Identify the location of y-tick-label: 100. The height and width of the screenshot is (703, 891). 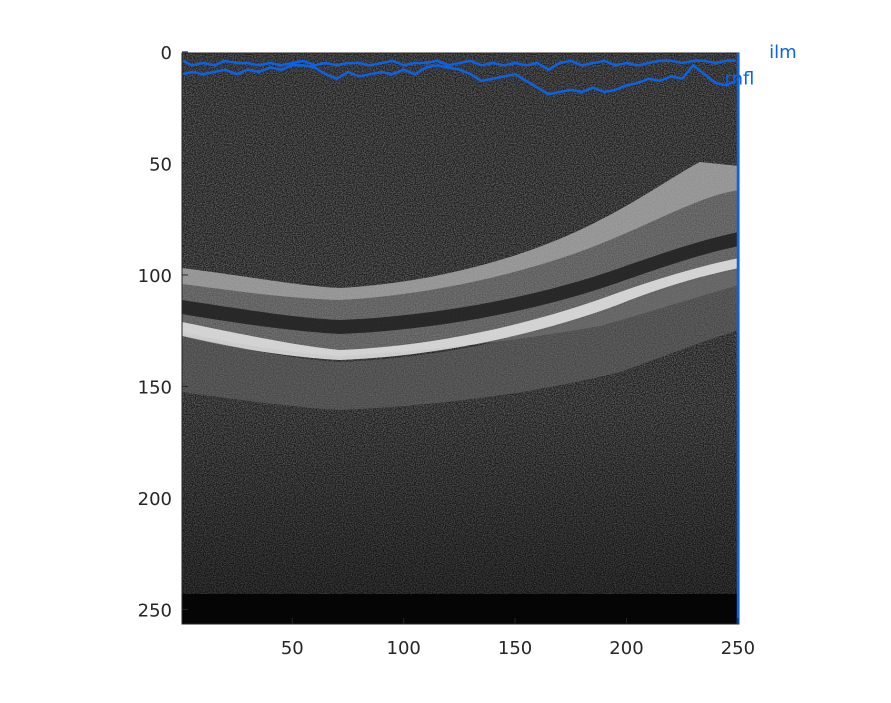
(155, 276).